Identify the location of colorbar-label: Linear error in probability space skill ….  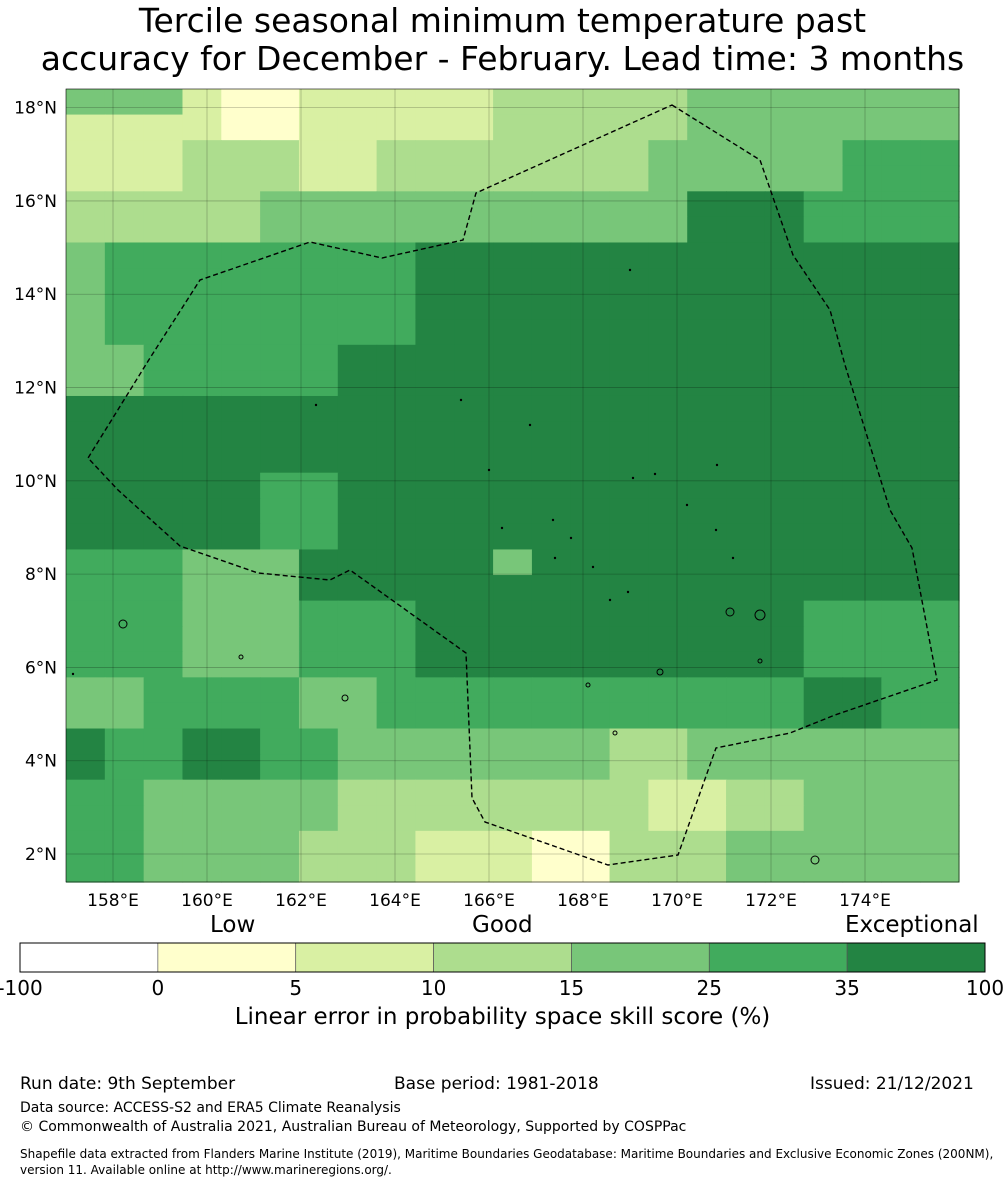
(502, 1017).